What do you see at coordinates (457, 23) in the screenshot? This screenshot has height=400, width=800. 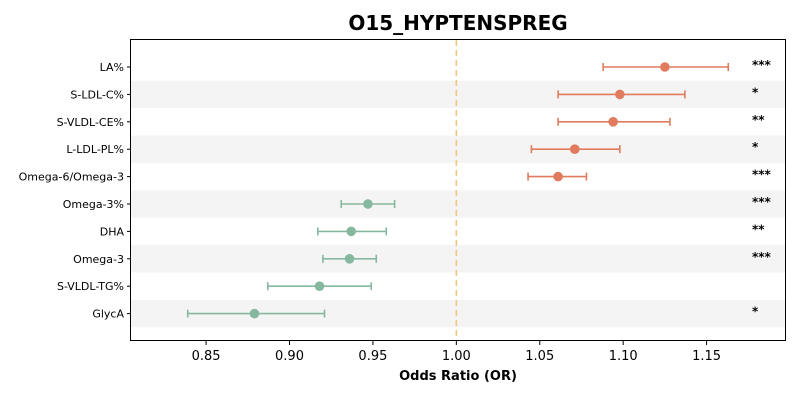 I see `chart-title: O15_HYPTENSPREG` at bounding box center [457, 23].